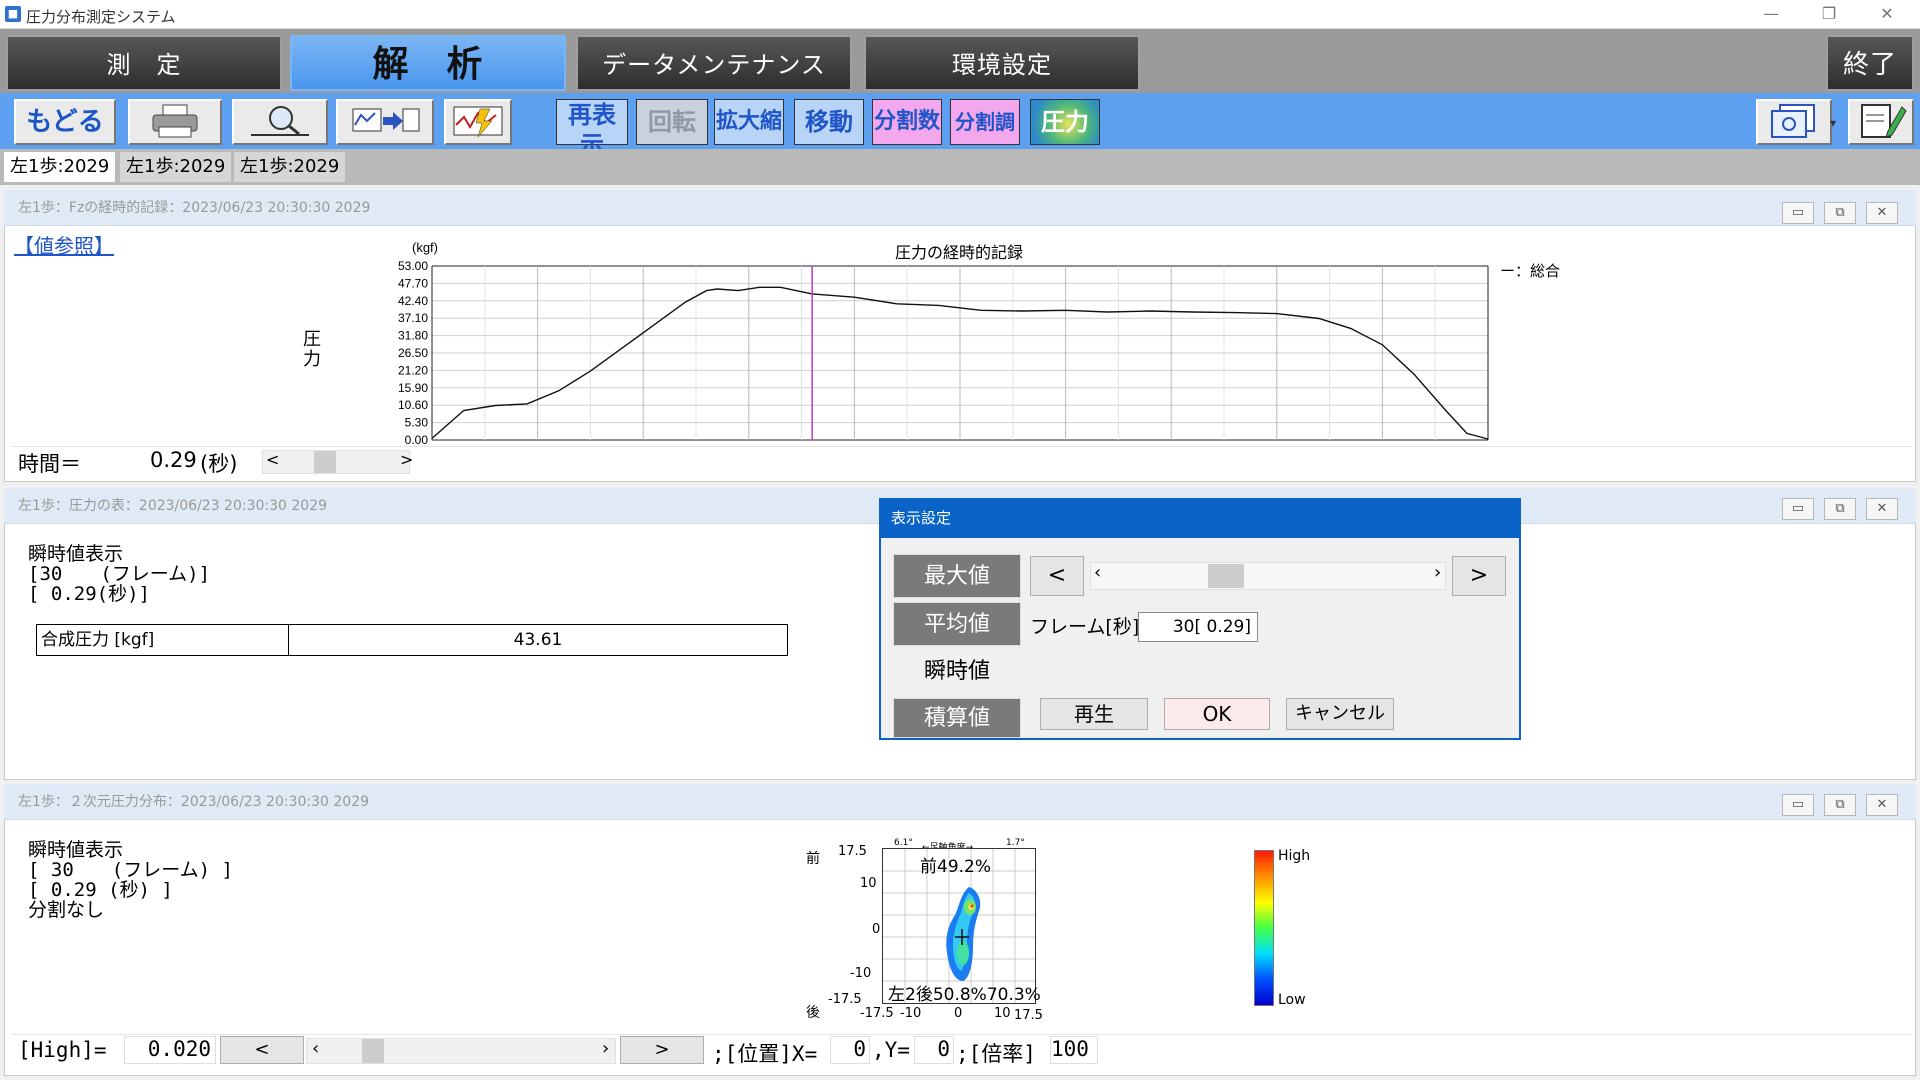 The height and width of the screenshot is (1080, 1920). Describe the element at coordinates (173, 460) in the screenshot. I see `time-value: 0.29` at that location.